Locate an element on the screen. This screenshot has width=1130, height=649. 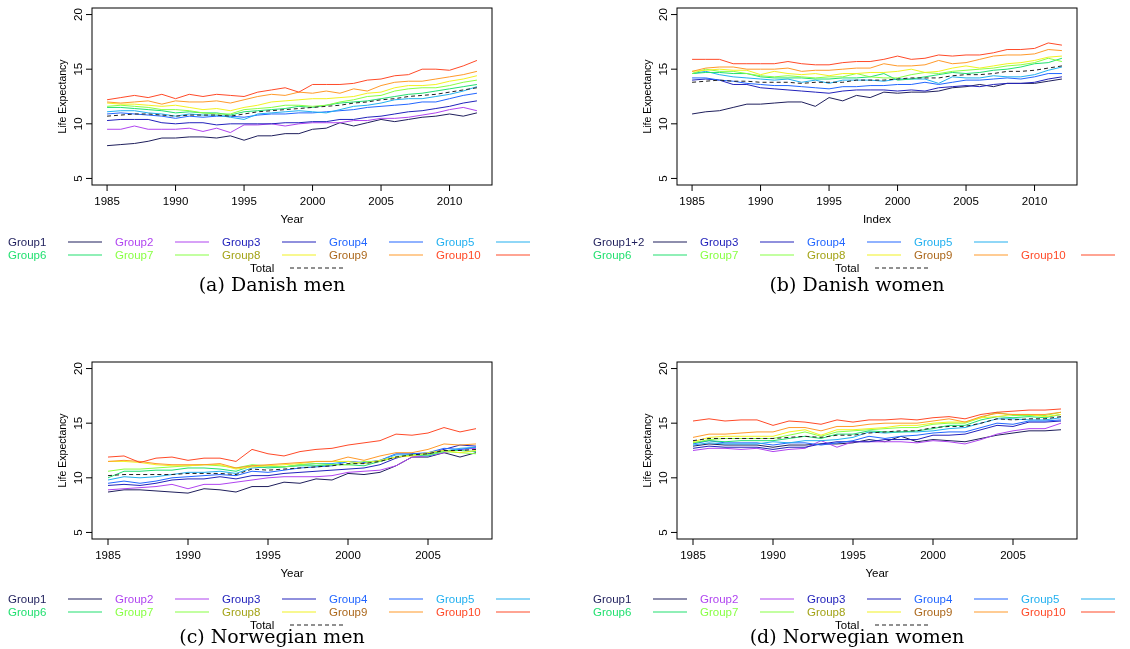
text: (a) Danish men is located at coordinates (272, 284).